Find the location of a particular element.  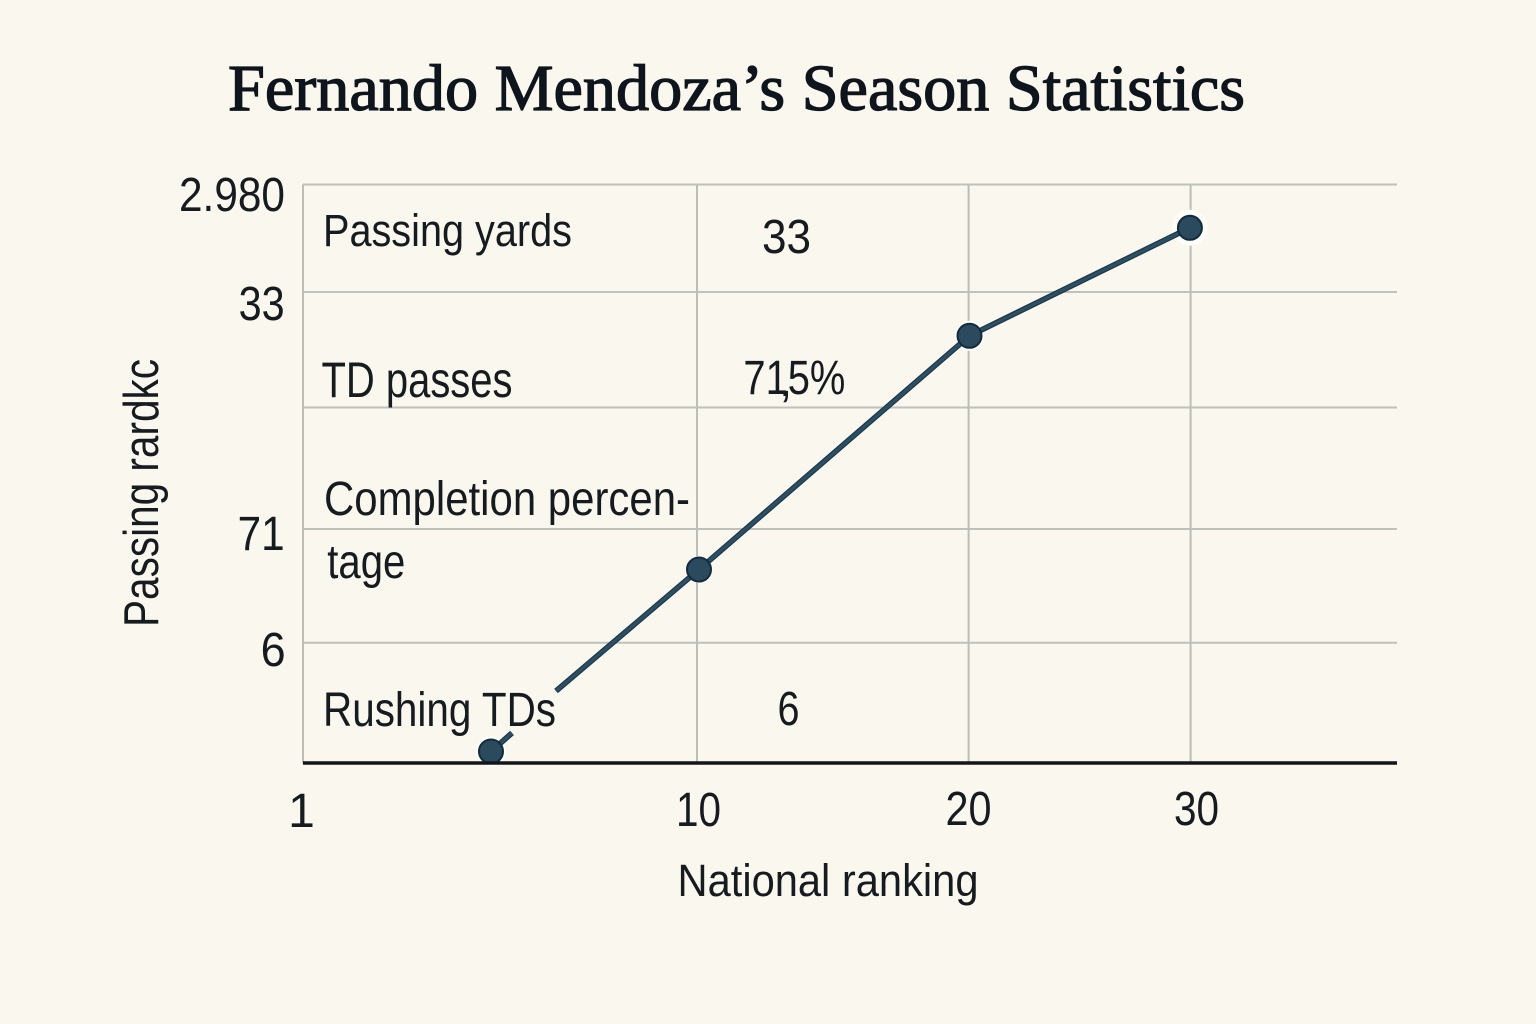

svg-text: 1 is located at coordinates (301, 811).